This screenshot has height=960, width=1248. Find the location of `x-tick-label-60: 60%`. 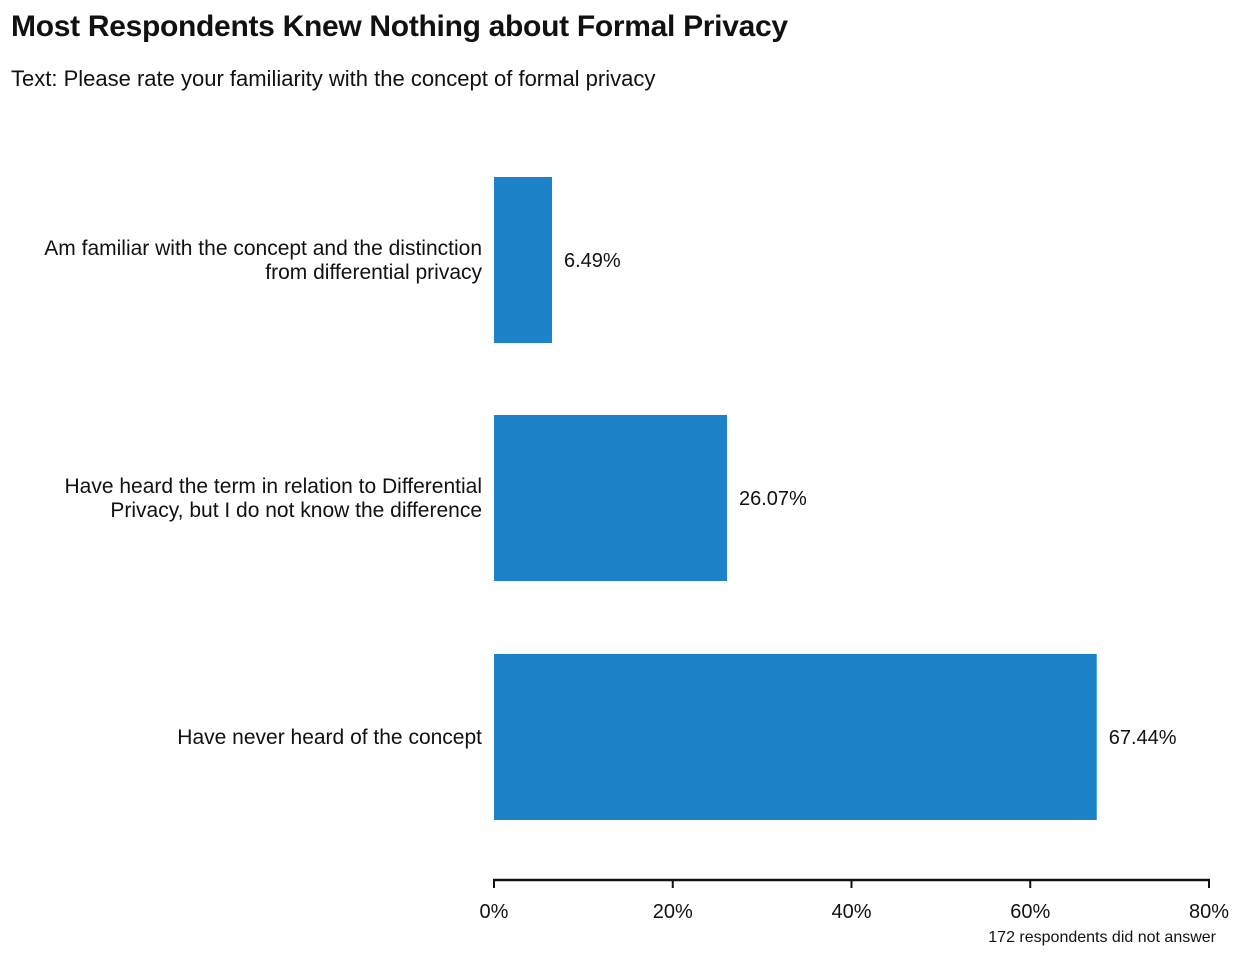

x-tick-label-60: 60% is located at coordinates (1030, 912).